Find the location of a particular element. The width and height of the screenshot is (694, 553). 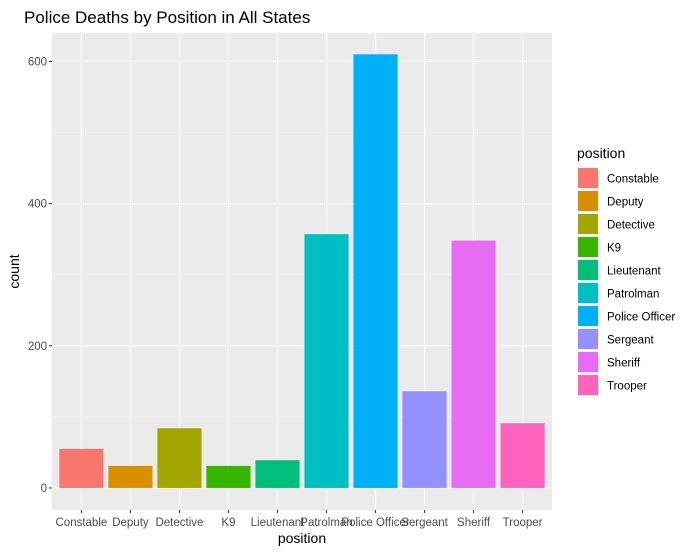

legend-label: Constable is located at coordinates (633, 180).